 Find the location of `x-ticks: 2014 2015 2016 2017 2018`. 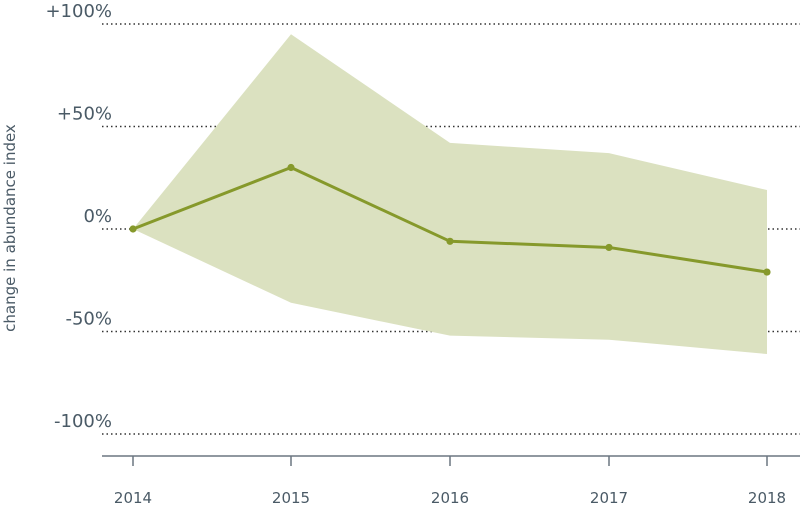

x-ticks: 2014 2015 2016 2017 2018 is located at coordinates (450, 481).